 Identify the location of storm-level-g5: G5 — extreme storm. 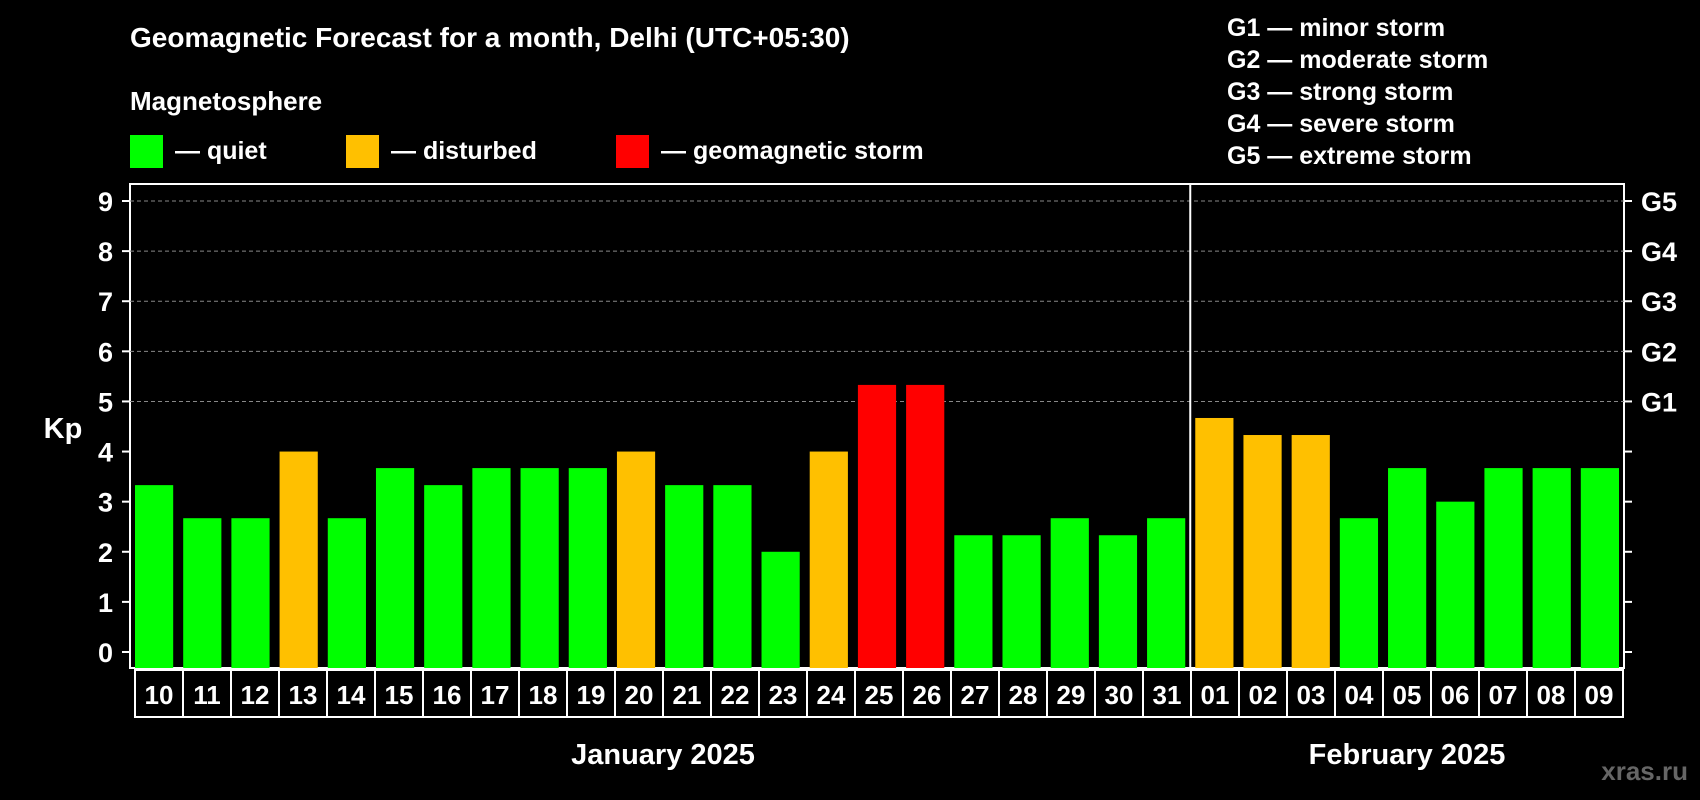
(1349, 156).